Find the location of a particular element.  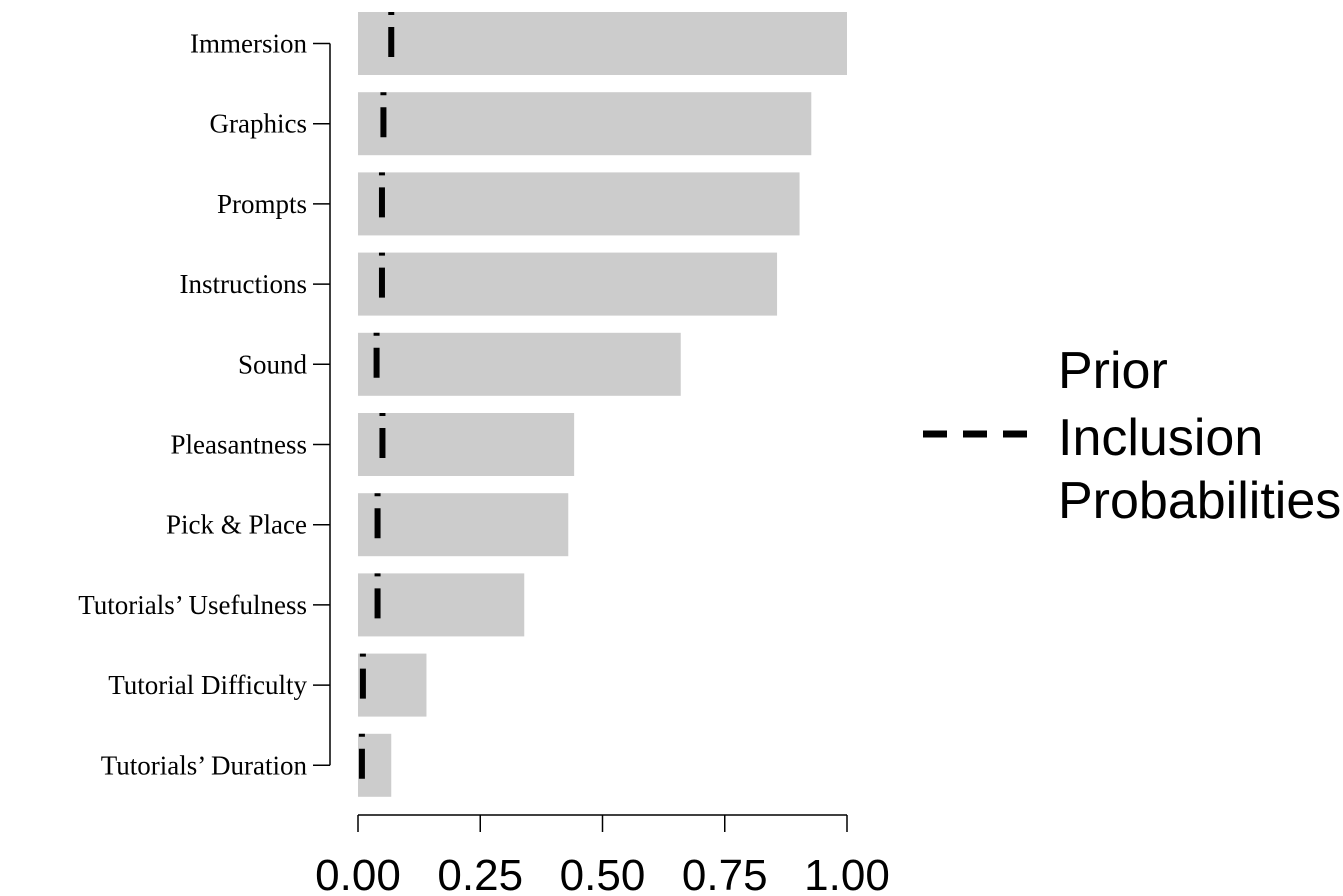

category-label: Immersion is located at coordinates (248, 44).